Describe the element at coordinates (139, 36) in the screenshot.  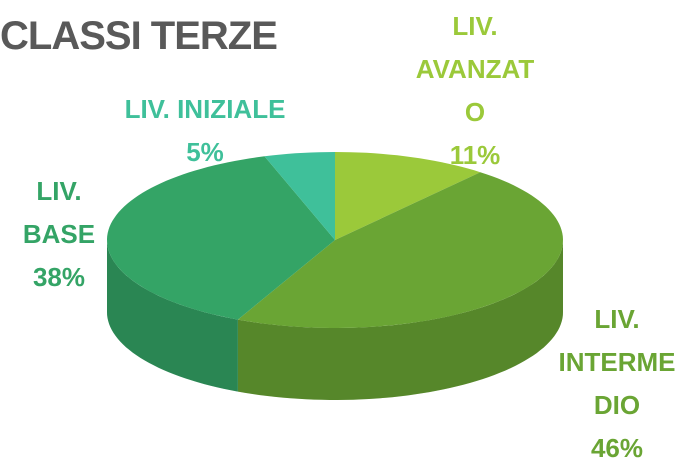
I see `chart-title: CLASSI TERZE` at that location.